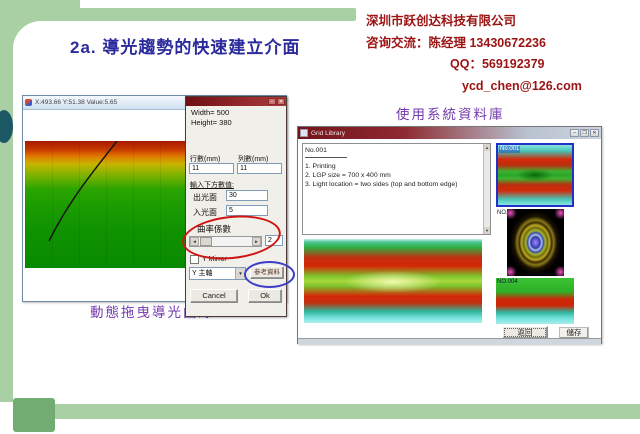  Describe the element at coordinates (194, 241) in the screenshot. I see `slider-left-icon: ◄` at that location.